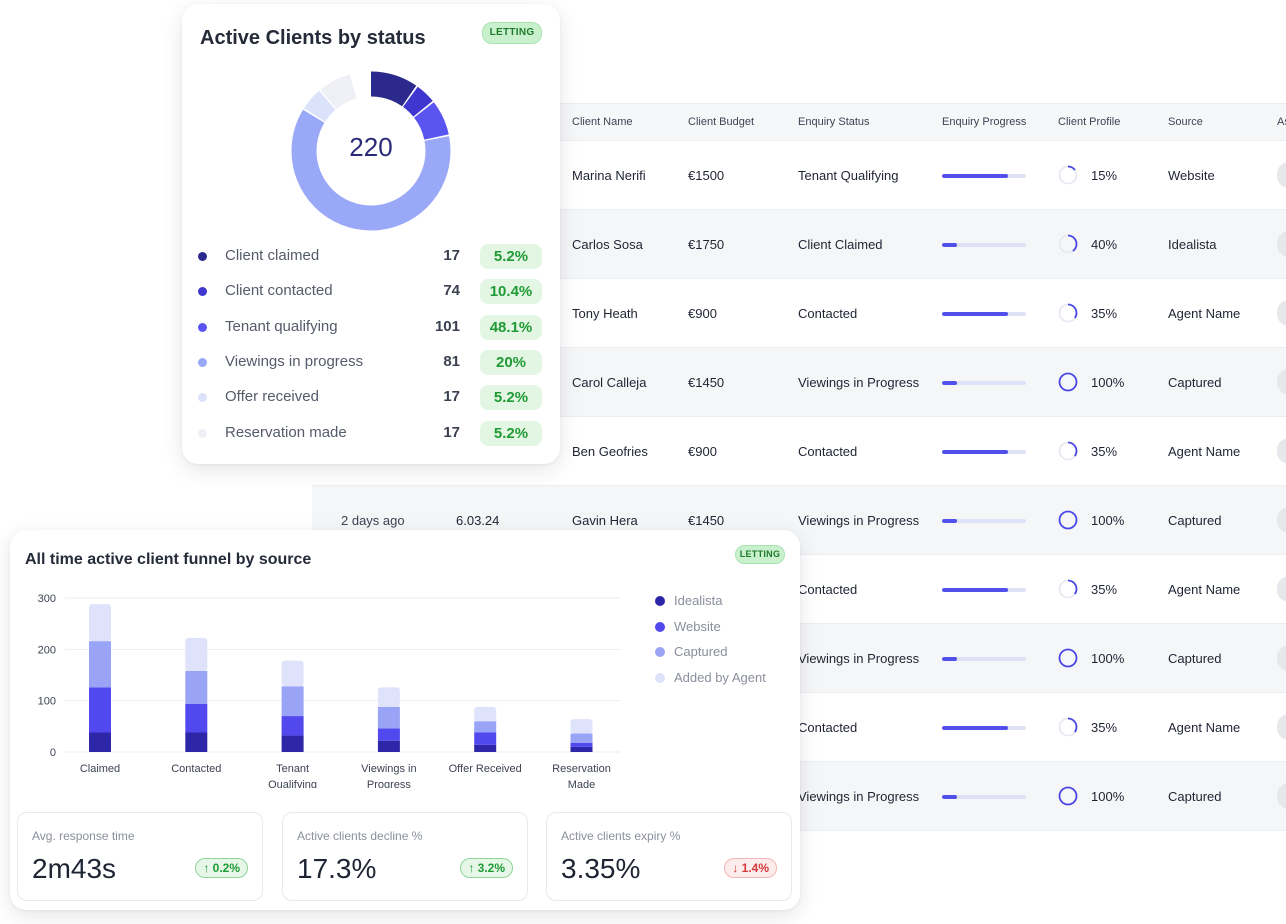 The image size is (1286, 924). Describe the element at coordinates (313, 38) in the screenshot. I see `card-title: Active Clients by status` at that location.